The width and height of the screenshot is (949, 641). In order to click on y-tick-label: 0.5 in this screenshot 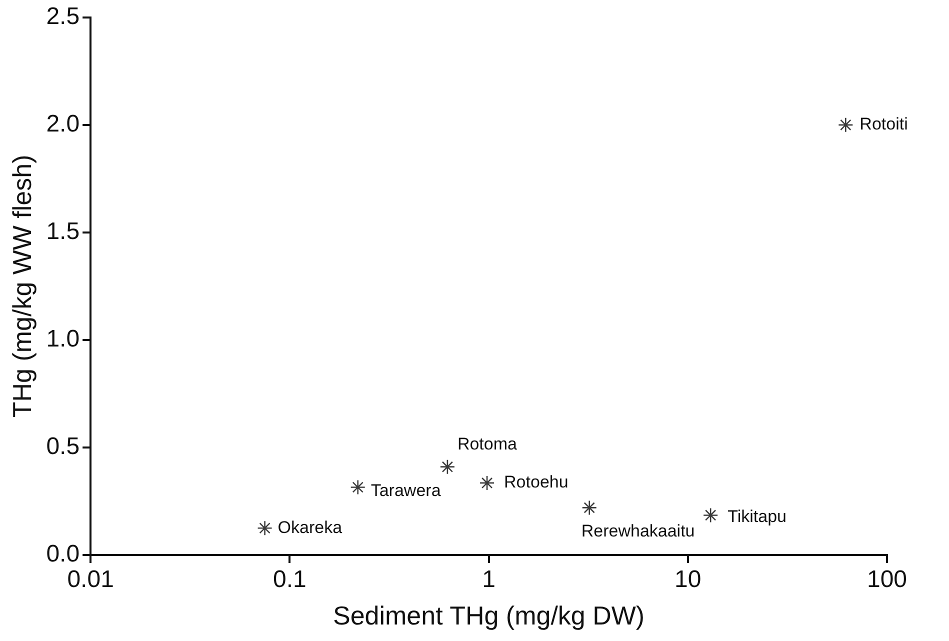, I will do `click(63, 446)`.